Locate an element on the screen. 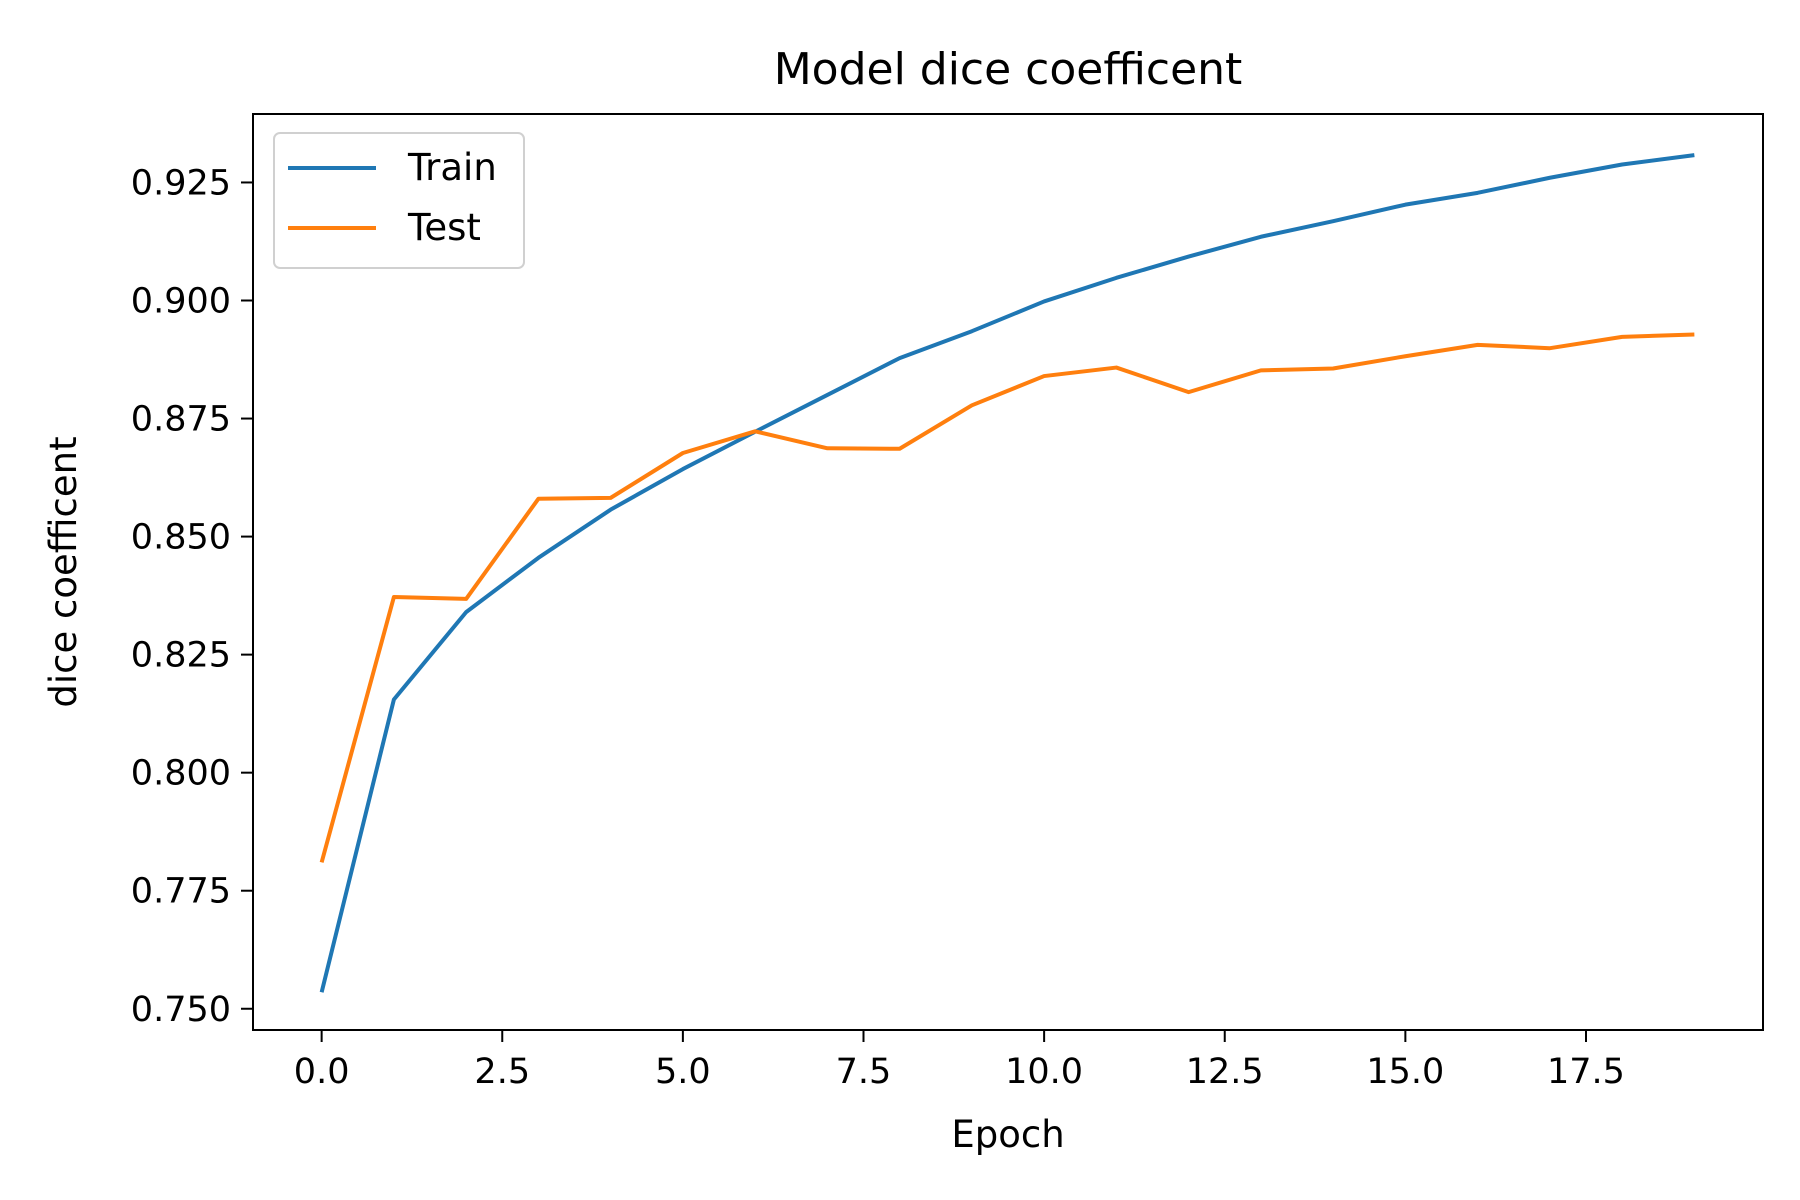 The height and width of the screenshot is (1200, 1800). x-tick-label: 15.0 is located at coordinates (1405, 1072).